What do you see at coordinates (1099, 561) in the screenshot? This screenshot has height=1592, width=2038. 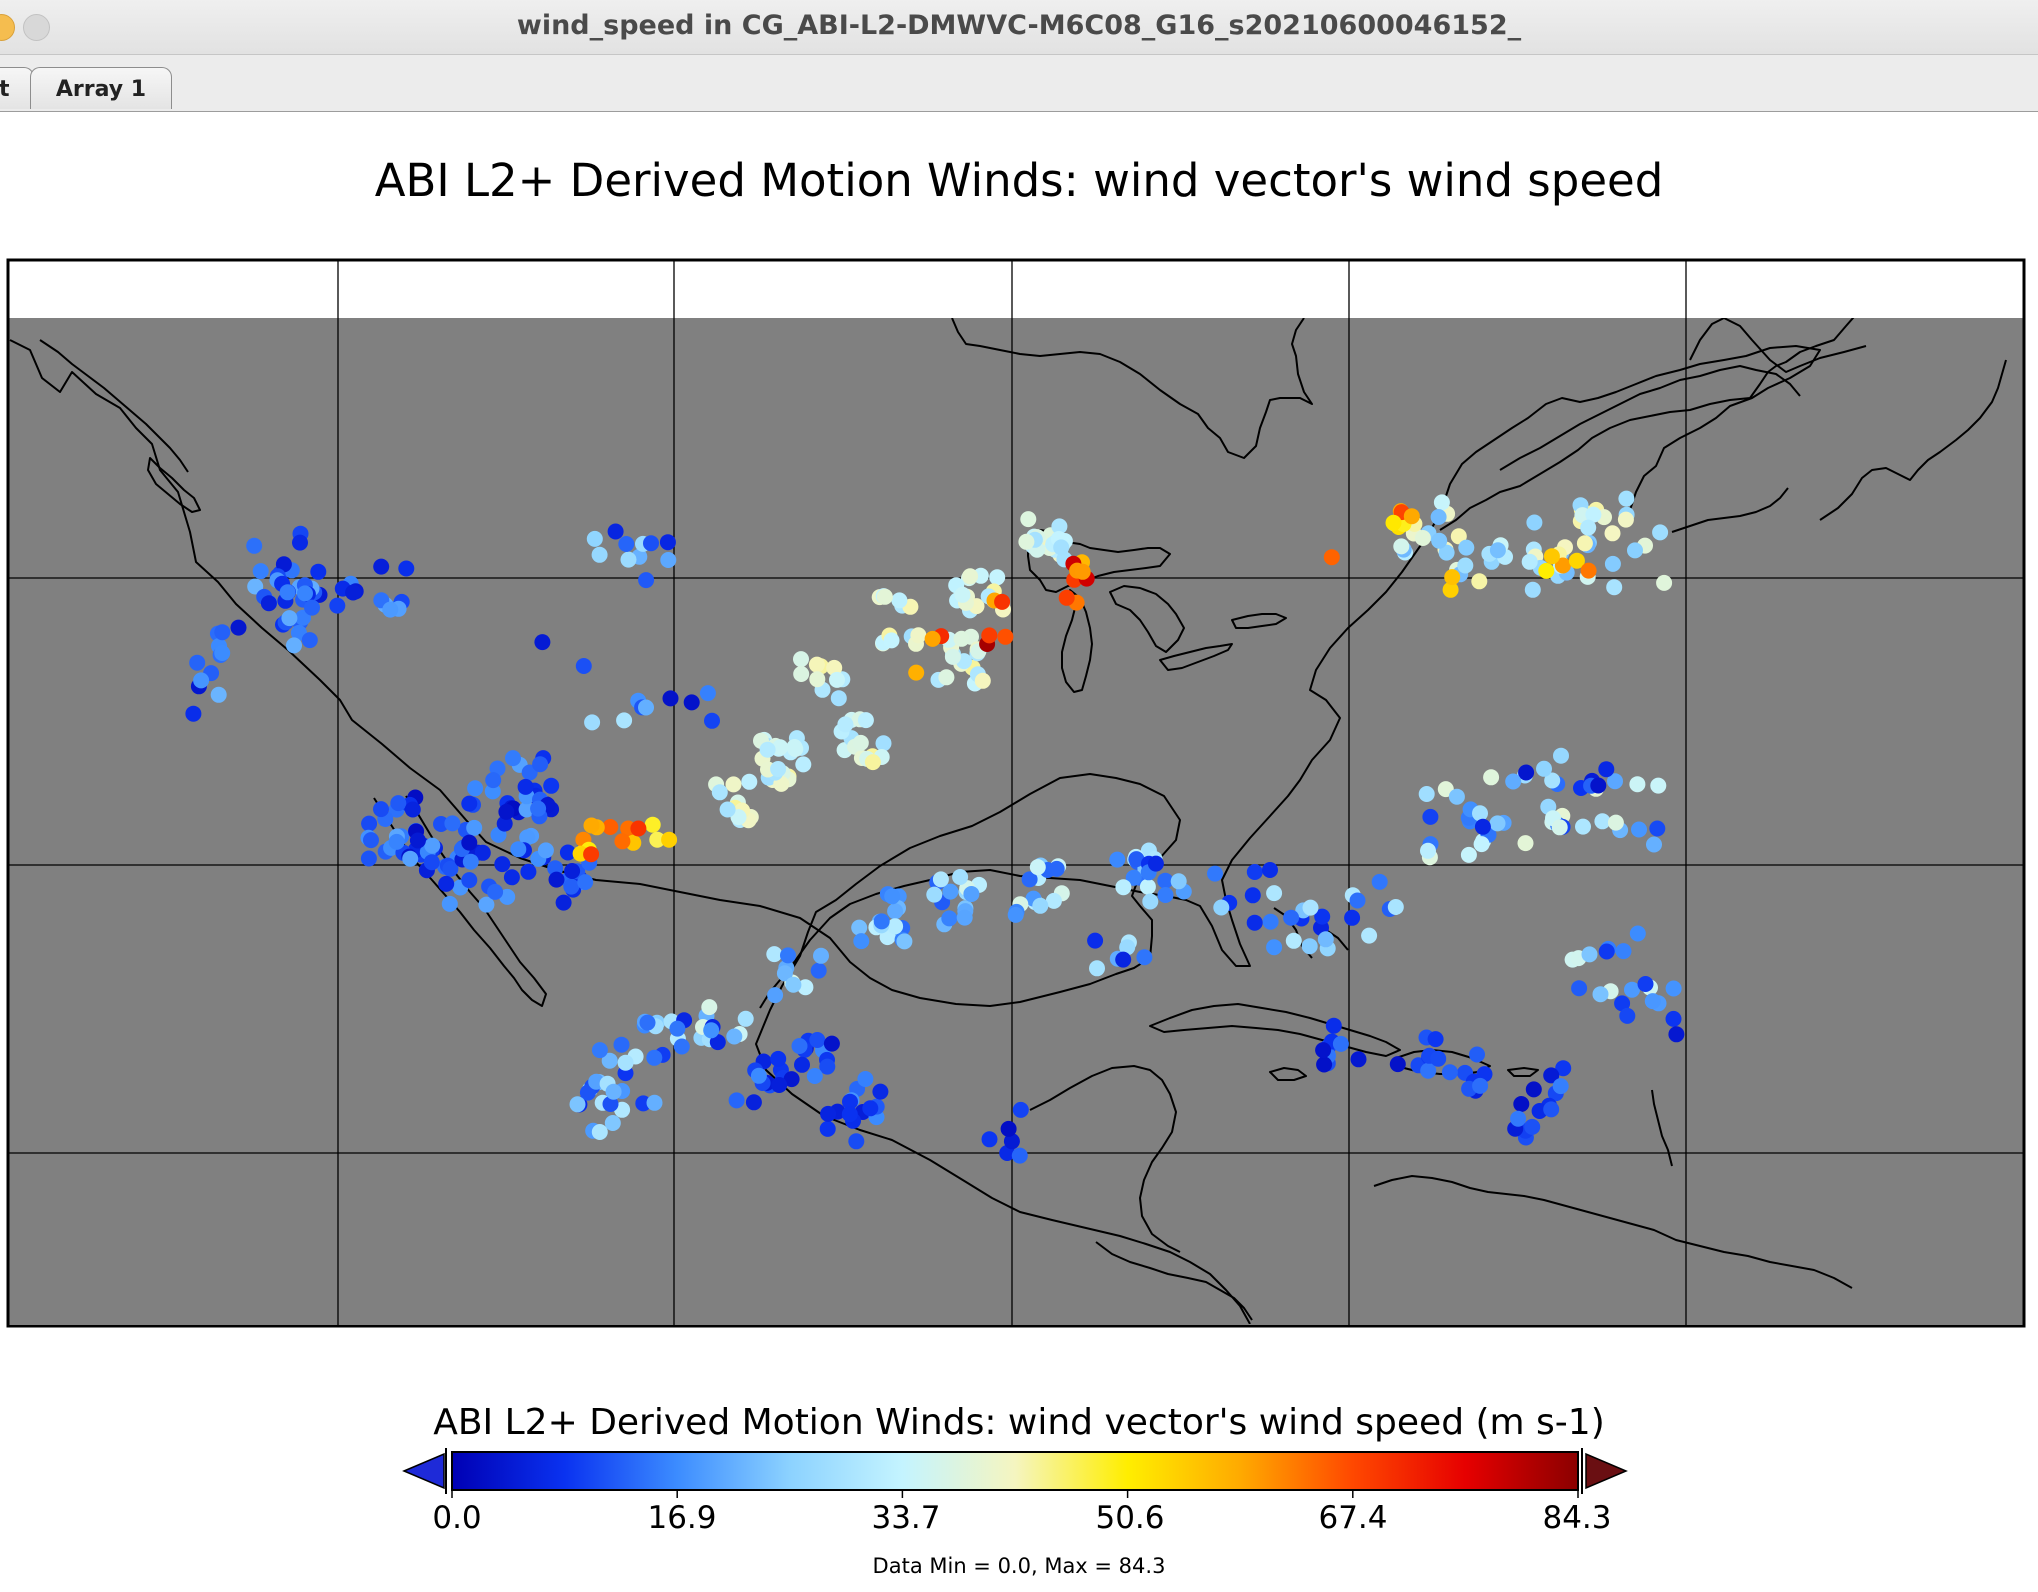 I see `great-lake-superior` at bounding box center [1099, 561].